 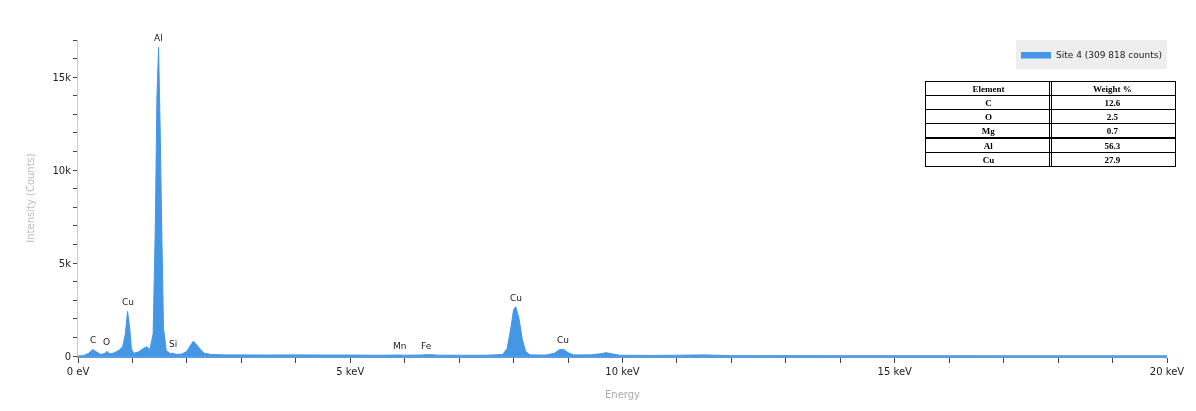 I want to click on y-axis-title: Intensity (Counts), so click(x=31, y=198).